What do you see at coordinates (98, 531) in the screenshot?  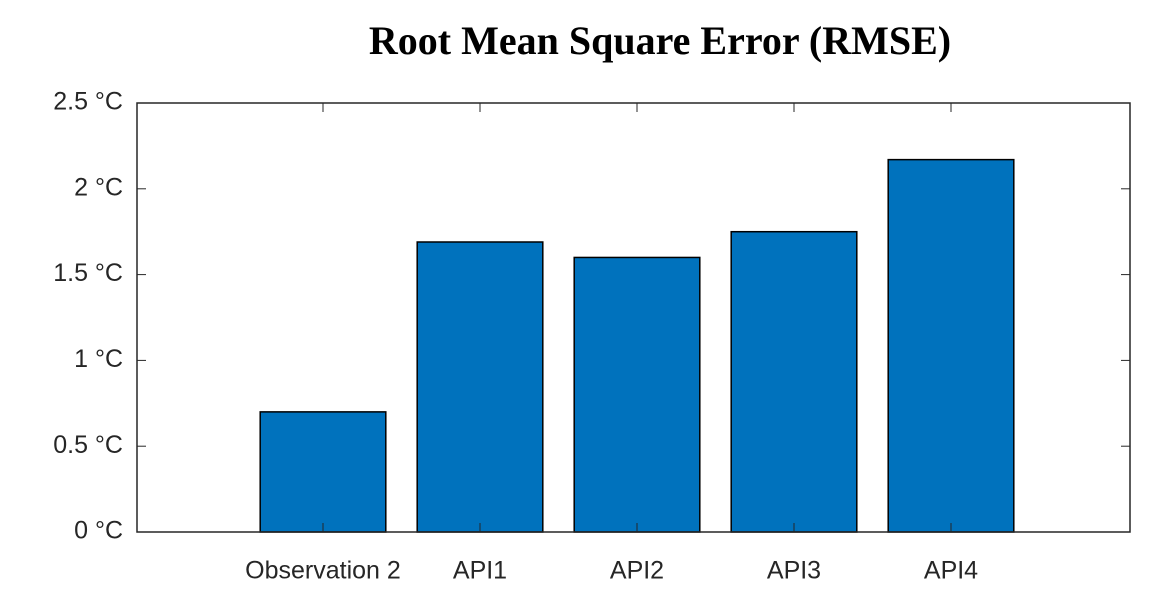 I see `y-tick-label: 0 °C` at bounding box center [98, 531].